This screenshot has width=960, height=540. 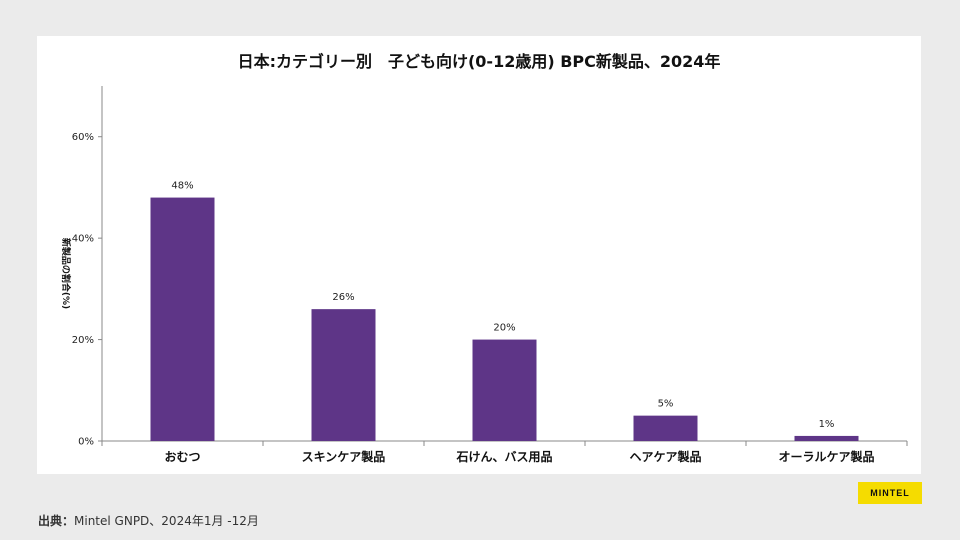 What do you see at coordinates (86, 442) in the screenshot?
I see `y-tick-label: 0%` at bounding box center [86, 442].